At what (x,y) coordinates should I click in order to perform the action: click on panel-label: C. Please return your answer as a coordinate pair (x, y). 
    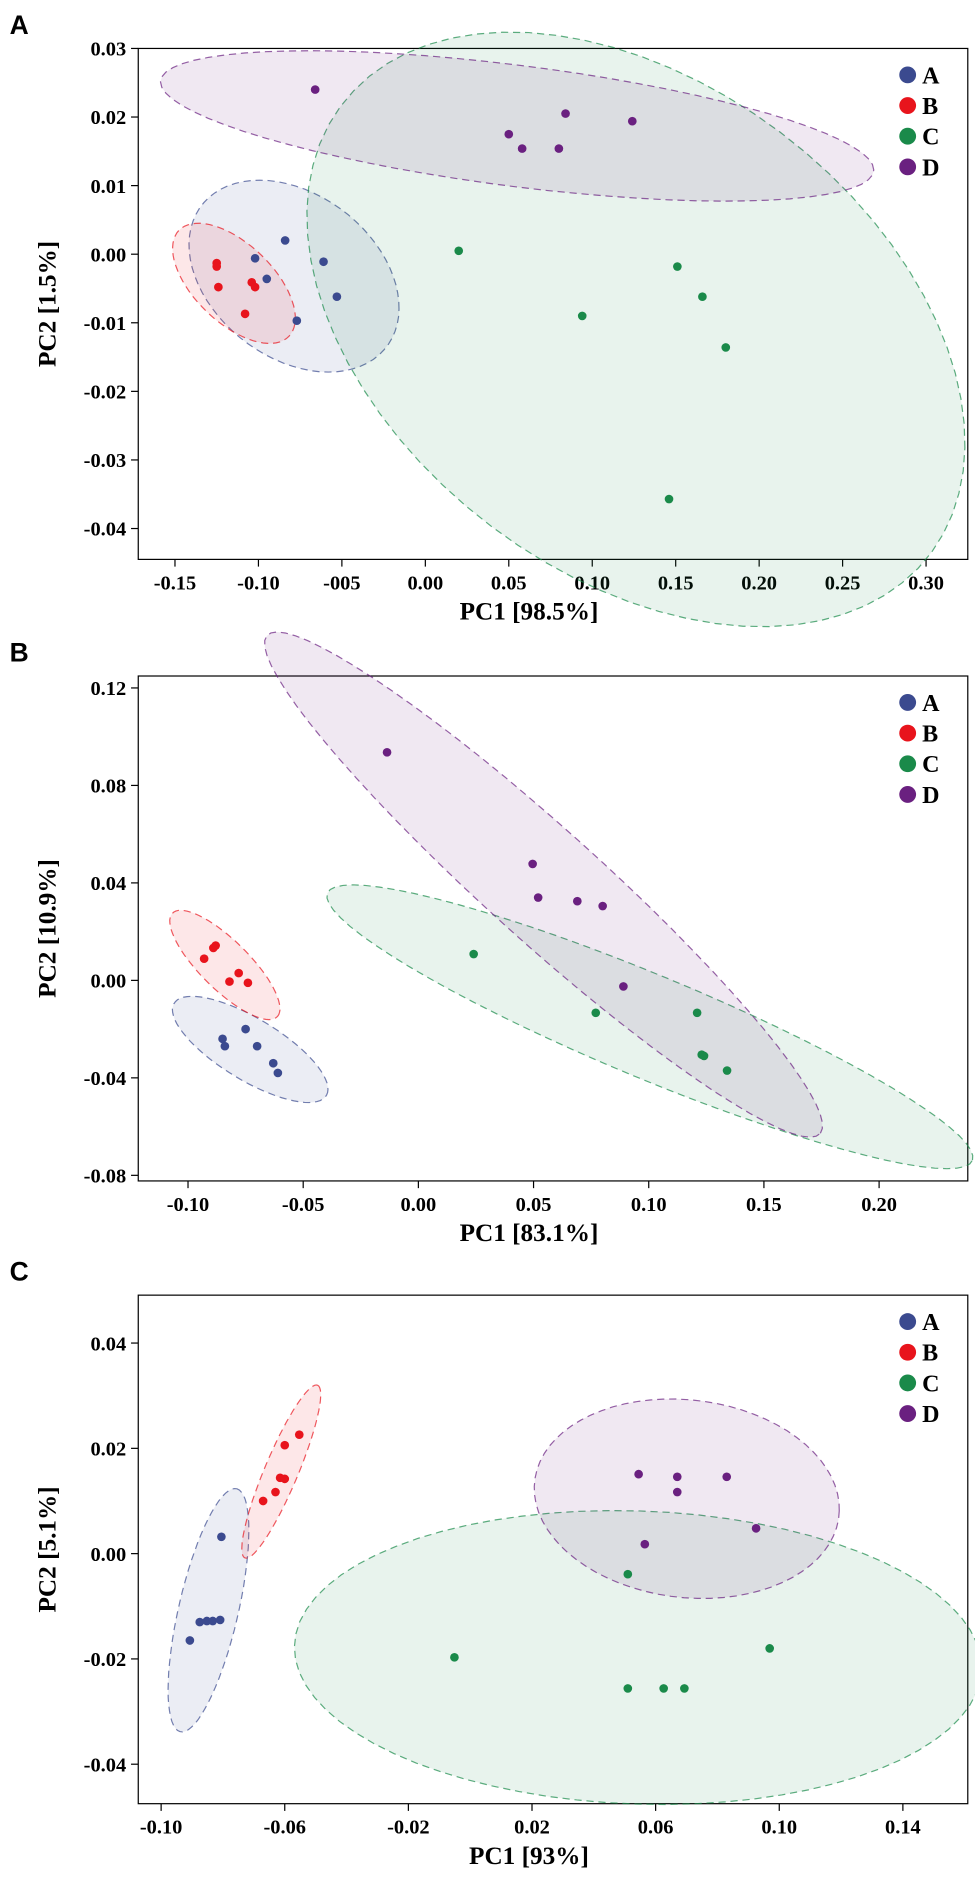
    Looking at the image, I should click on (19, 1272).